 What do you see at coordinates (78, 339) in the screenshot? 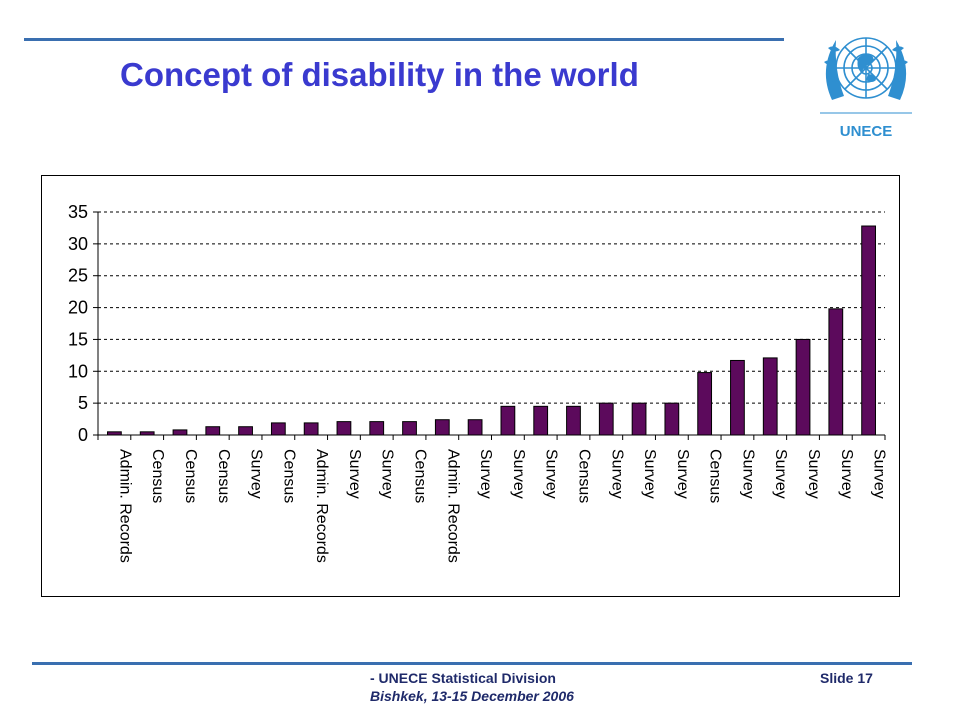
I see `y-tick-label: 15` at bounding box center [78, 339].